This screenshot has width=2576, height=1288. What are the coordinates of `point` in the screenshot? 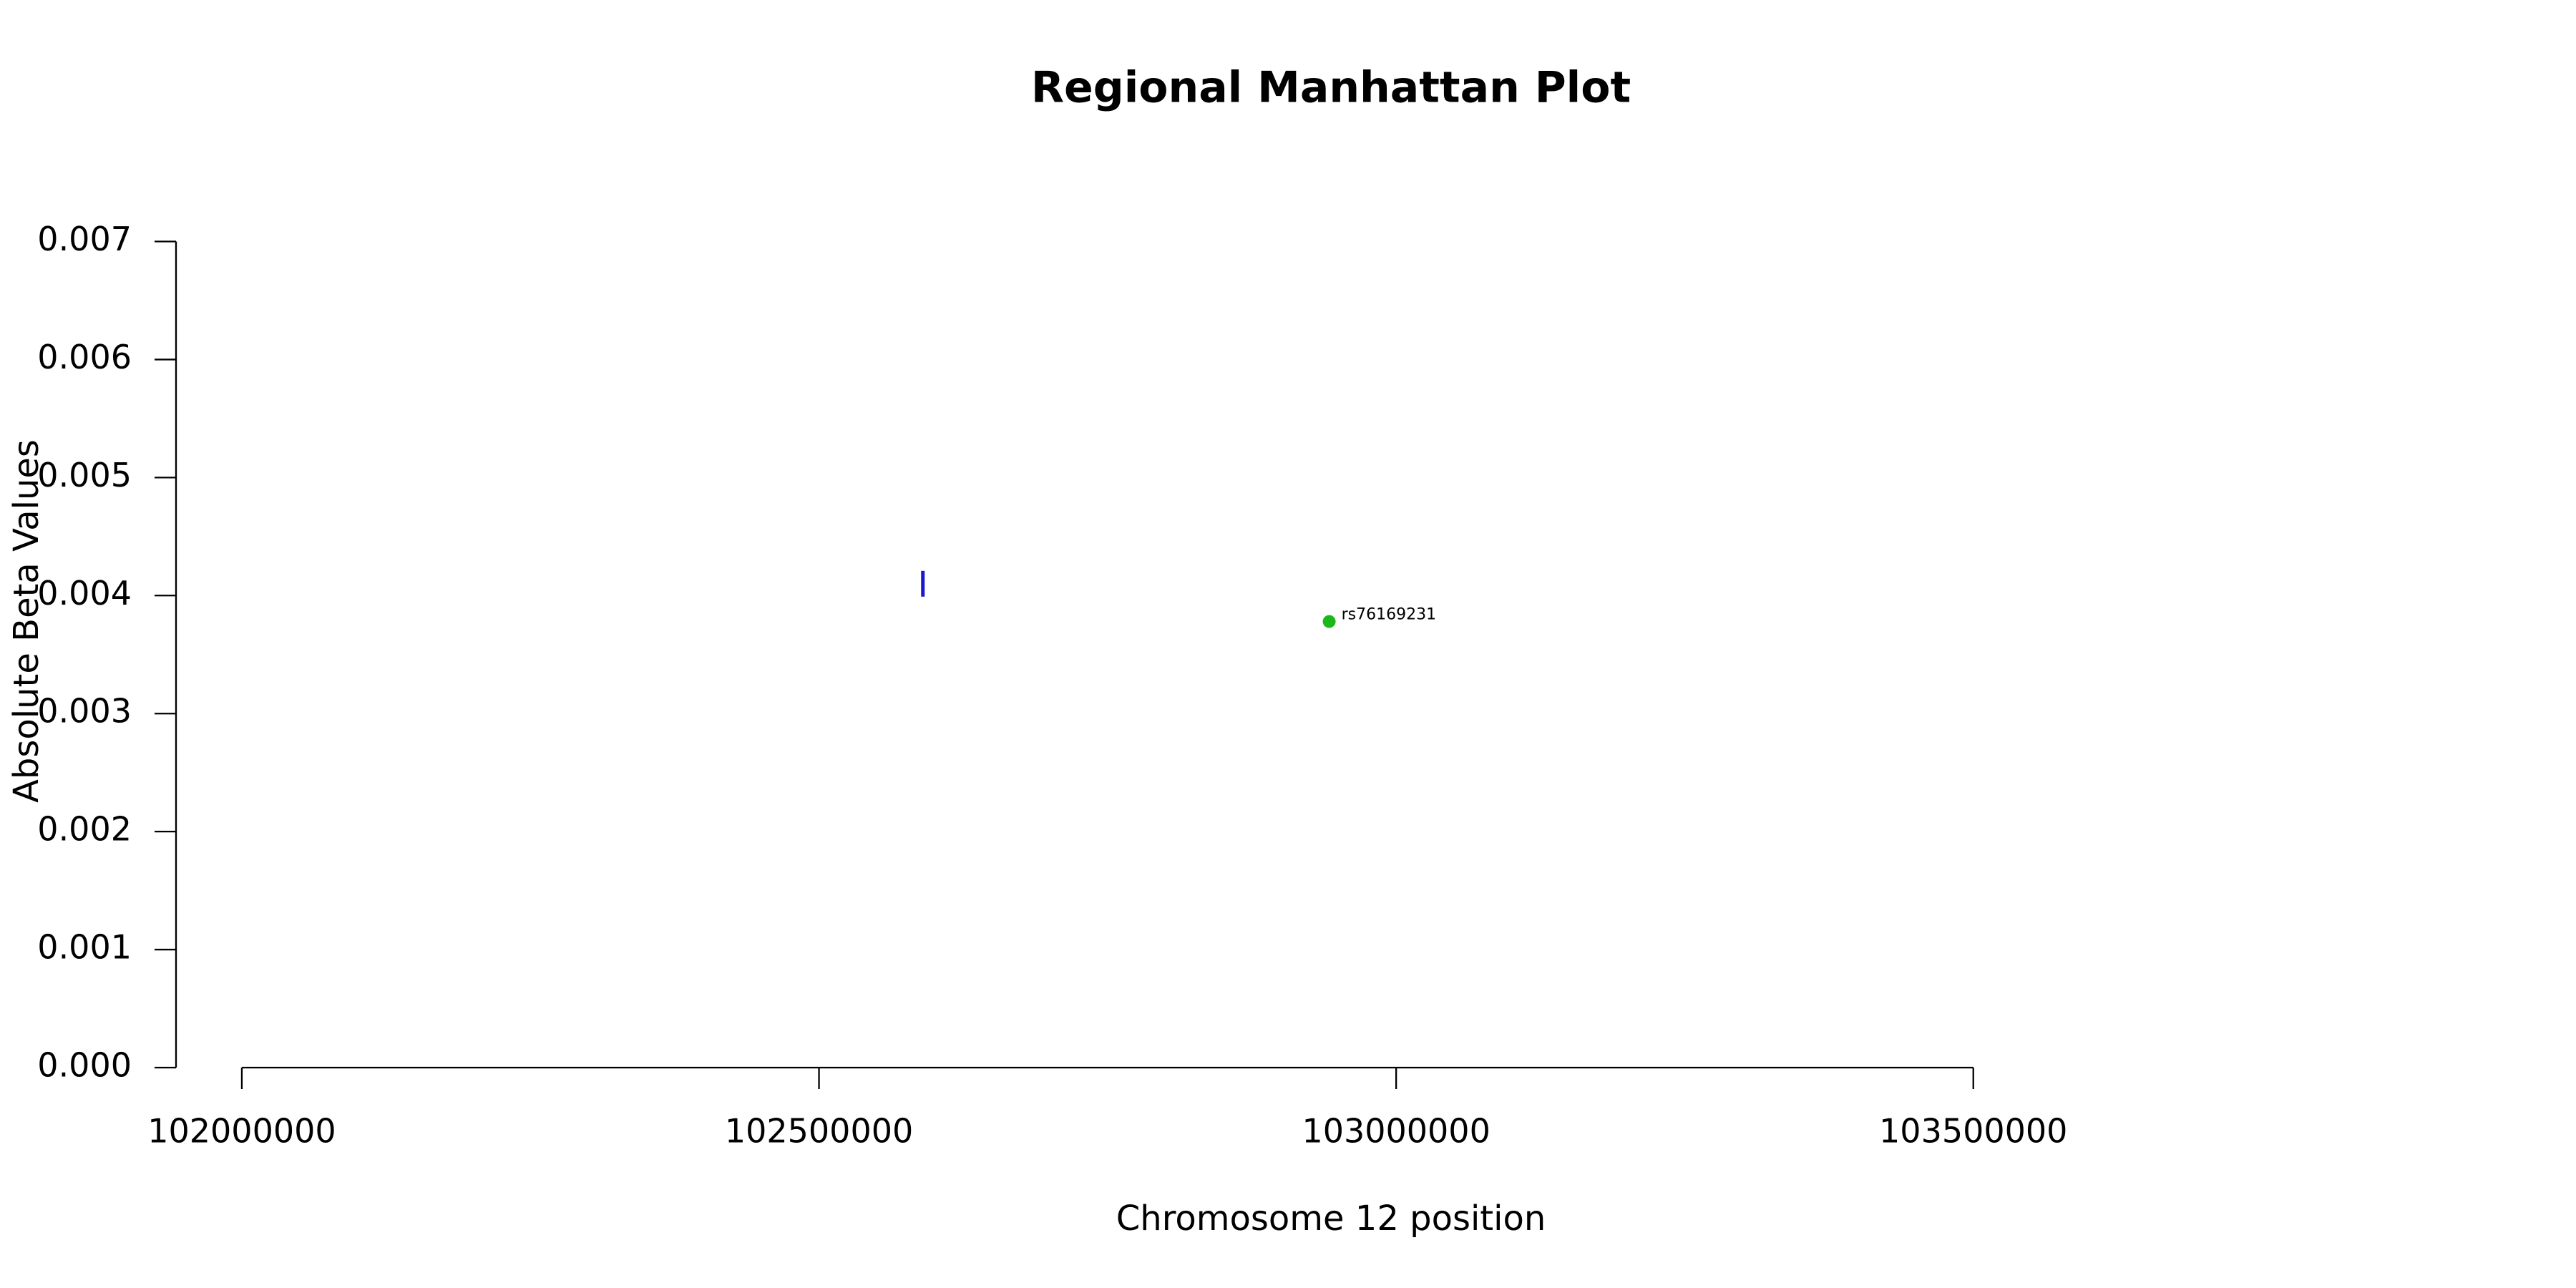 It's located at (1329, 621).